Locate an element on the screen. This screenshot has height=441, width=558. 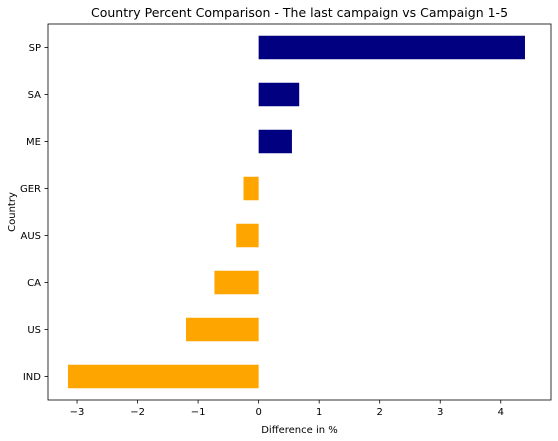
x-tick-label: 1 is located at coordinates (319, 412).